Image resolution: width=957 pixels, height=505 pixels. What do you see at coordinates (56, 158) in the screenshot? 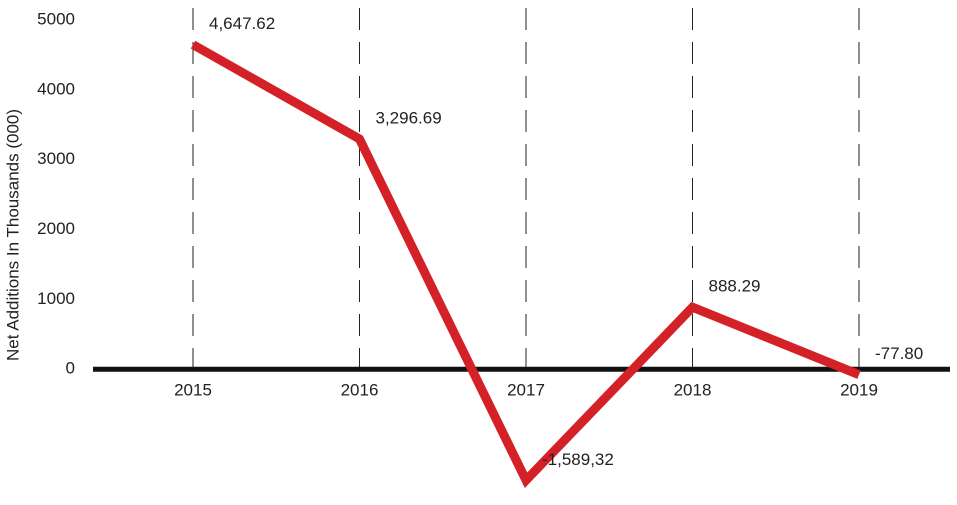
I see `y-tick-label: 3000` at bounding box center [56, 158].